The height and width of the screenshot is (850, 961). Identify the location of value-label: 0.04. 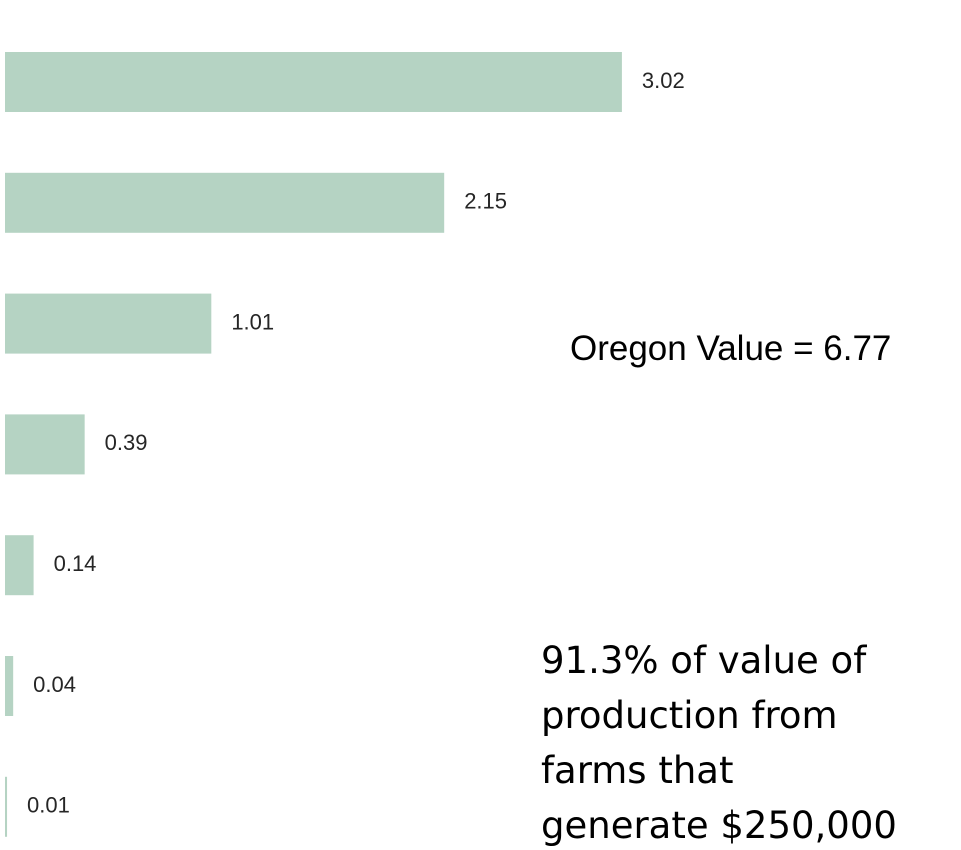
(54, 684).